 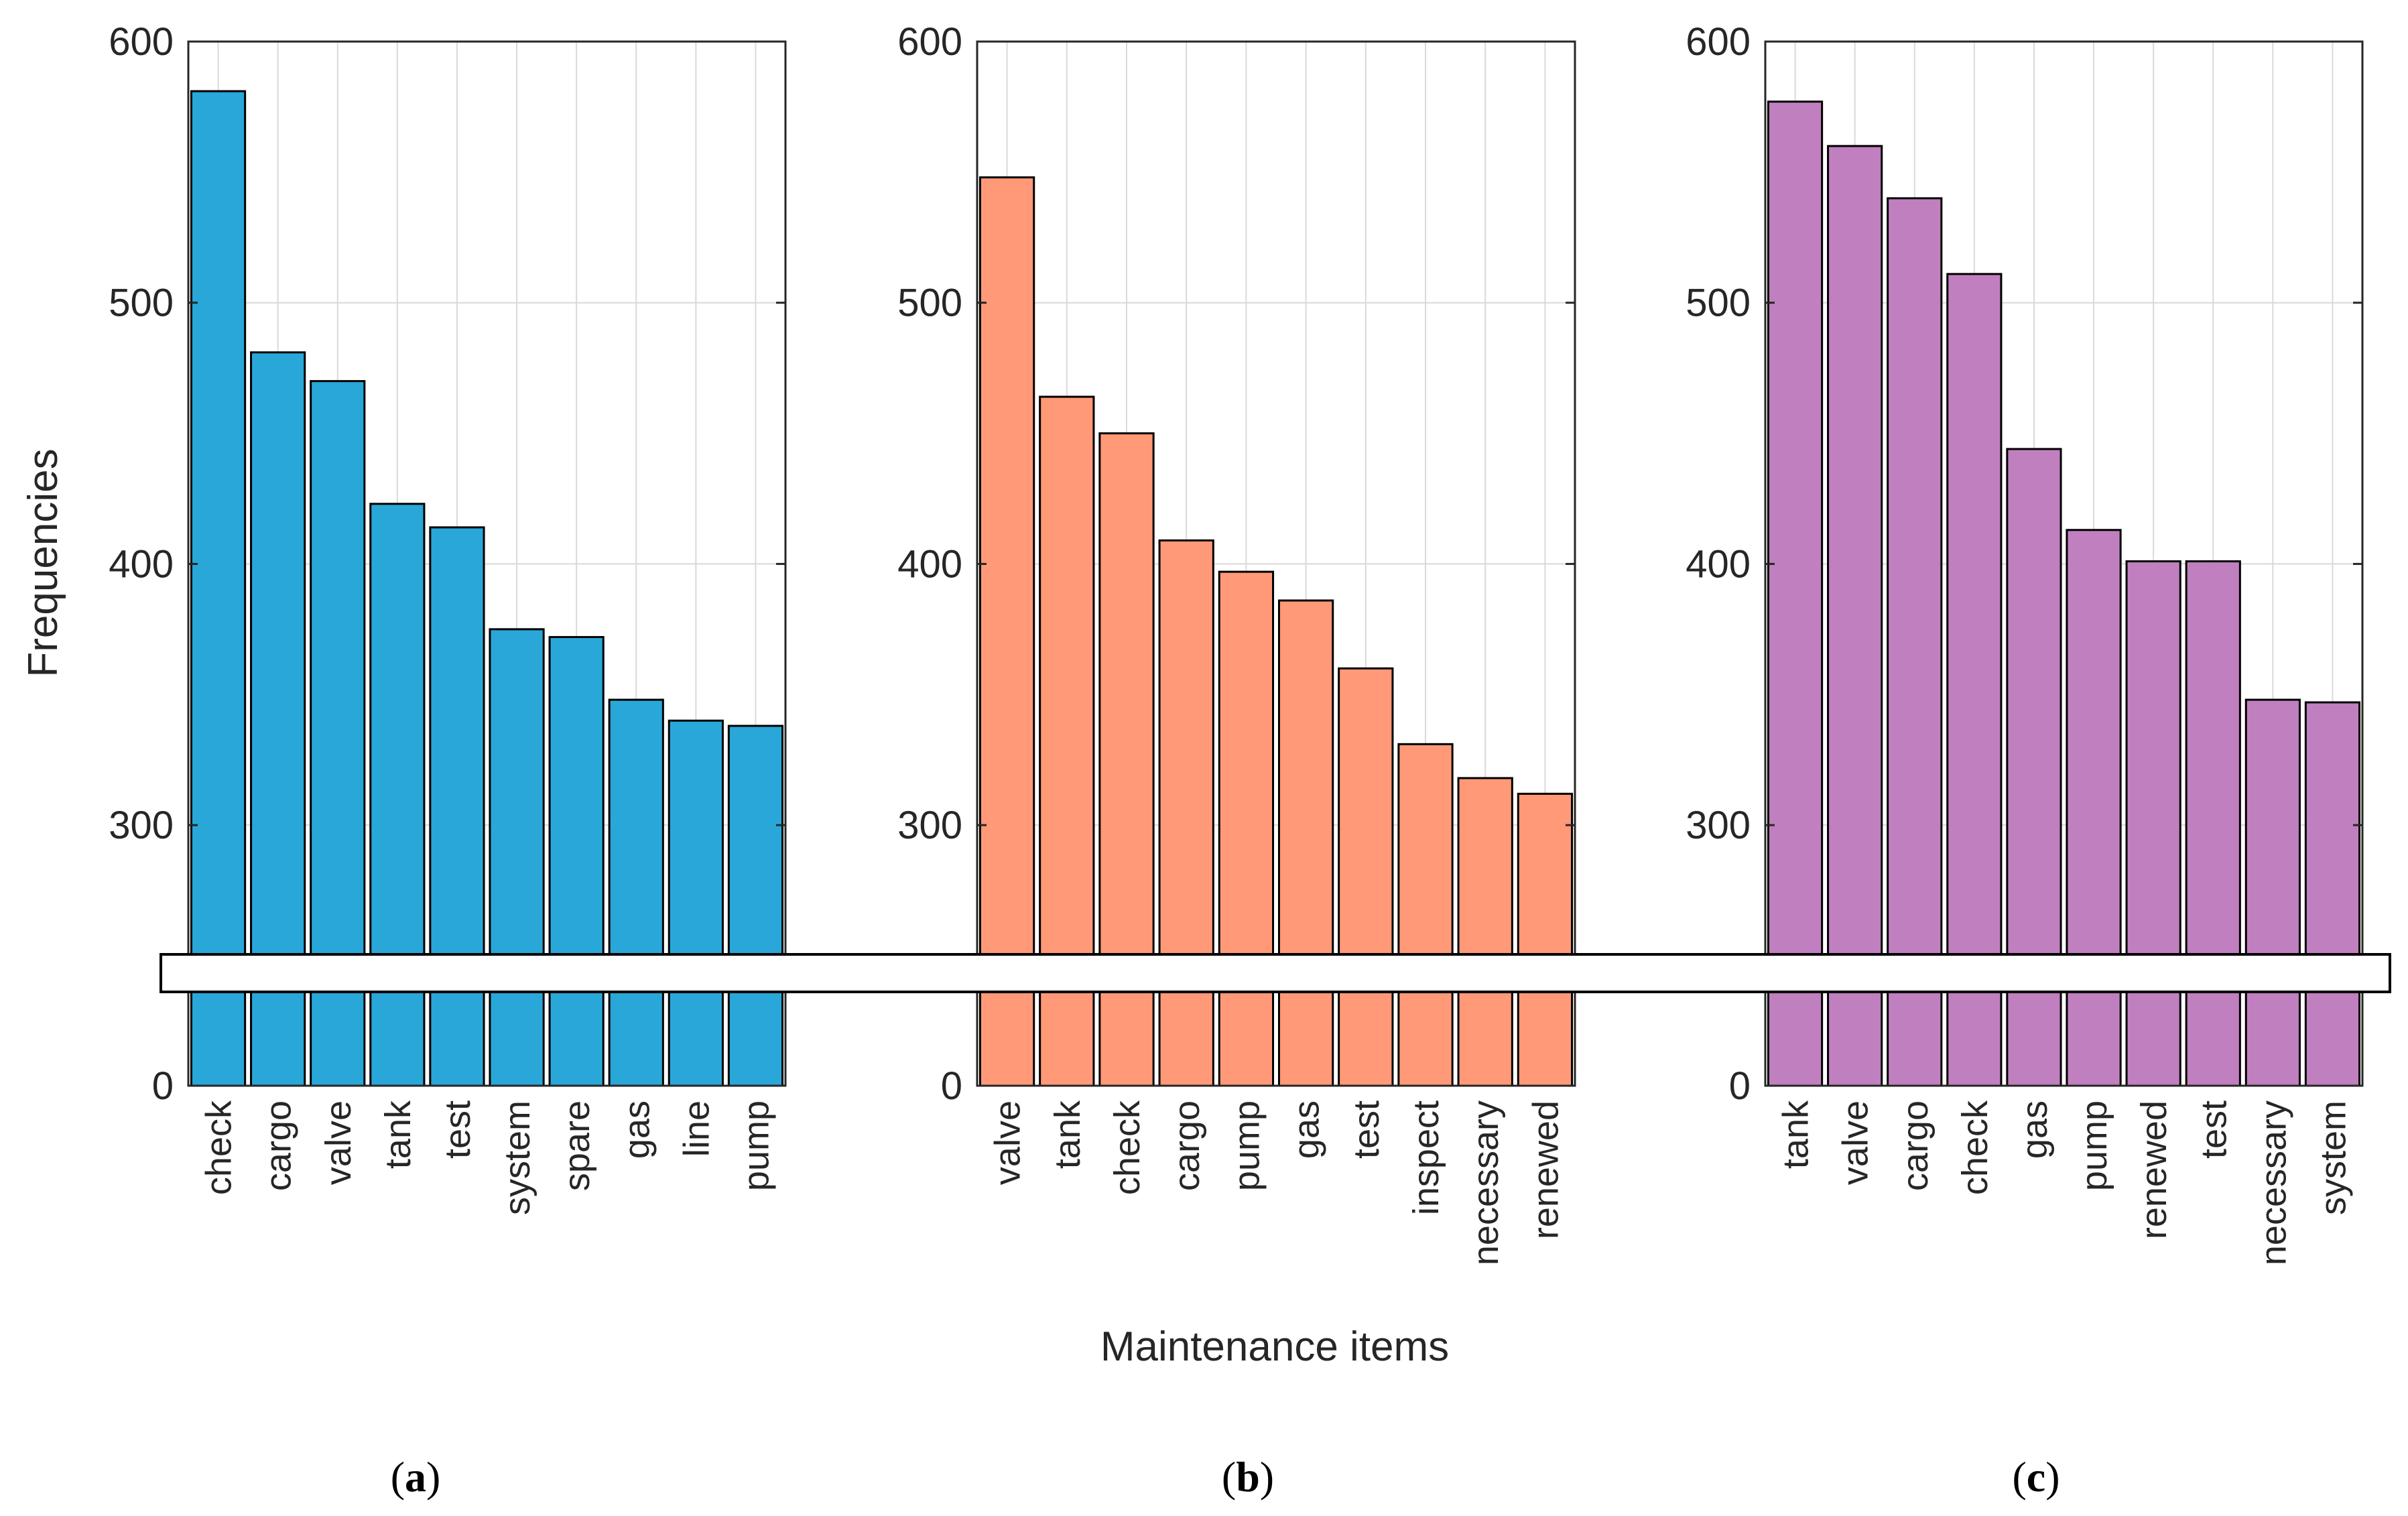 I want to click on bar-spare, so click(x=576, y=862).